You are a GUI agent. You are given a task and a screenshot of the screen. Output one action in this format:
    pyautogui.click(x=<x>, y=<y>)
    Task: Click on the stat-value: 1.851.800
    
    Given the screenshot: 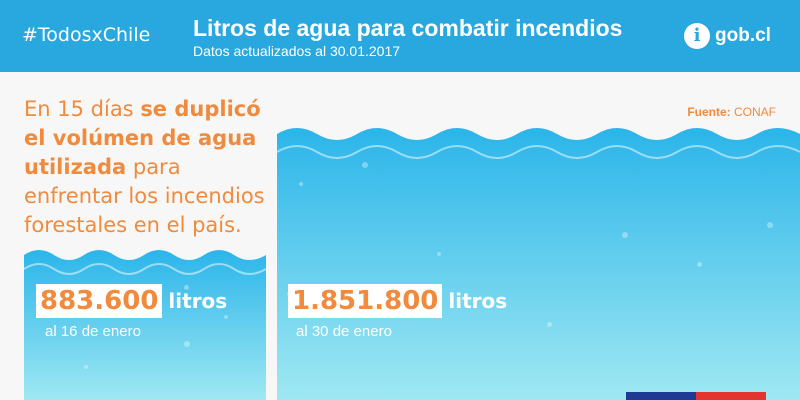 What is the action you would take?
    pyautogui.click(x=365, y=301)
    